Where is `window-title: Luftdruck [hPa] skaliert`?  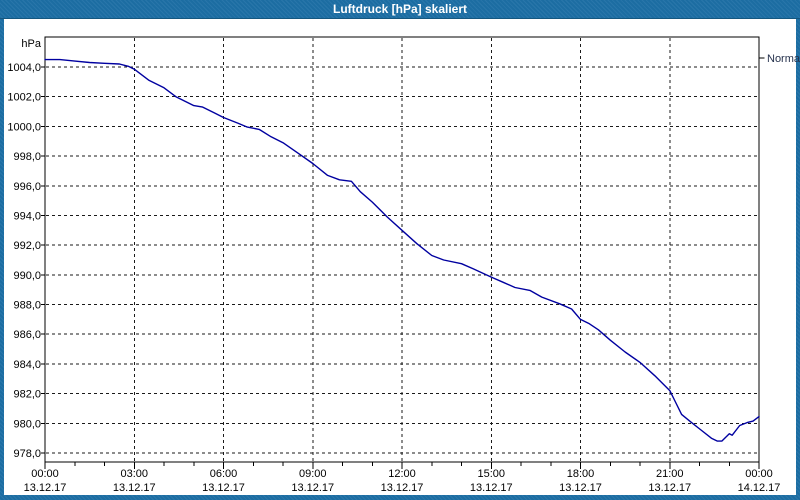 window-title: Luftdruck [hPa] skaliert is located at coordinates (400, 9).